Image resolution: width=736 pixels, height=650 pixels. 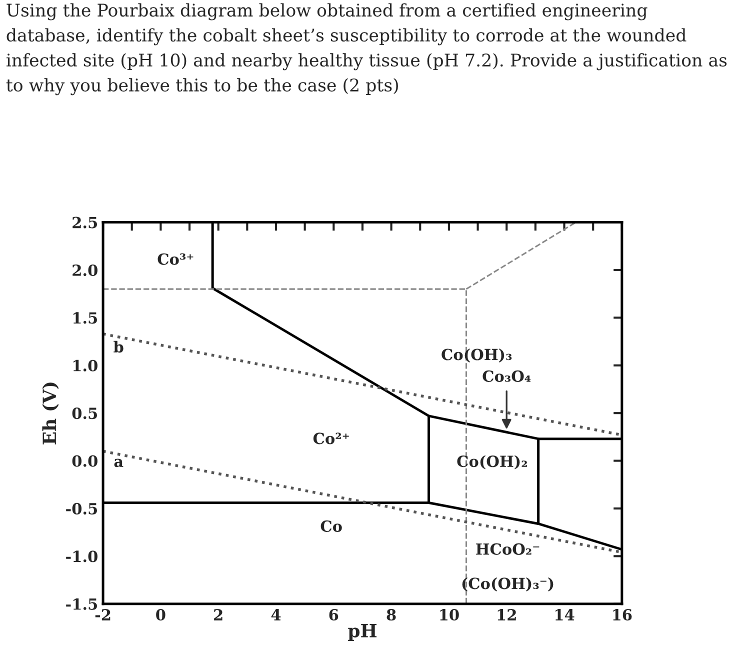 I want to click on annotation: (Co(OH)₃⁻), so click(x=508, y=584).